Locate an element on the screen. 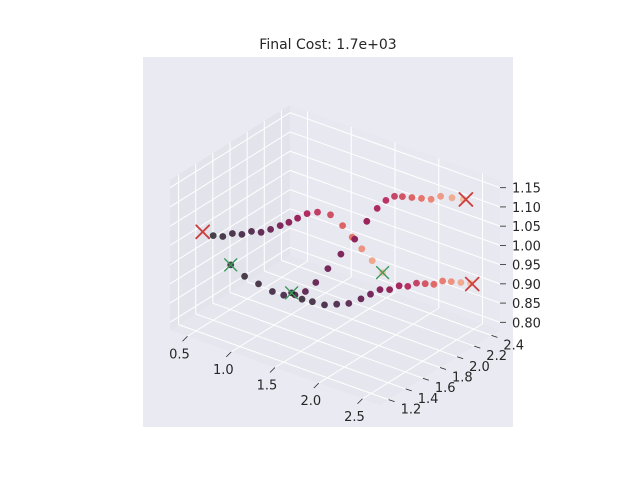 The height and width of the screenshot is (480, 640). z-tick-label: 0.95 is located at coordinates (526, 266).